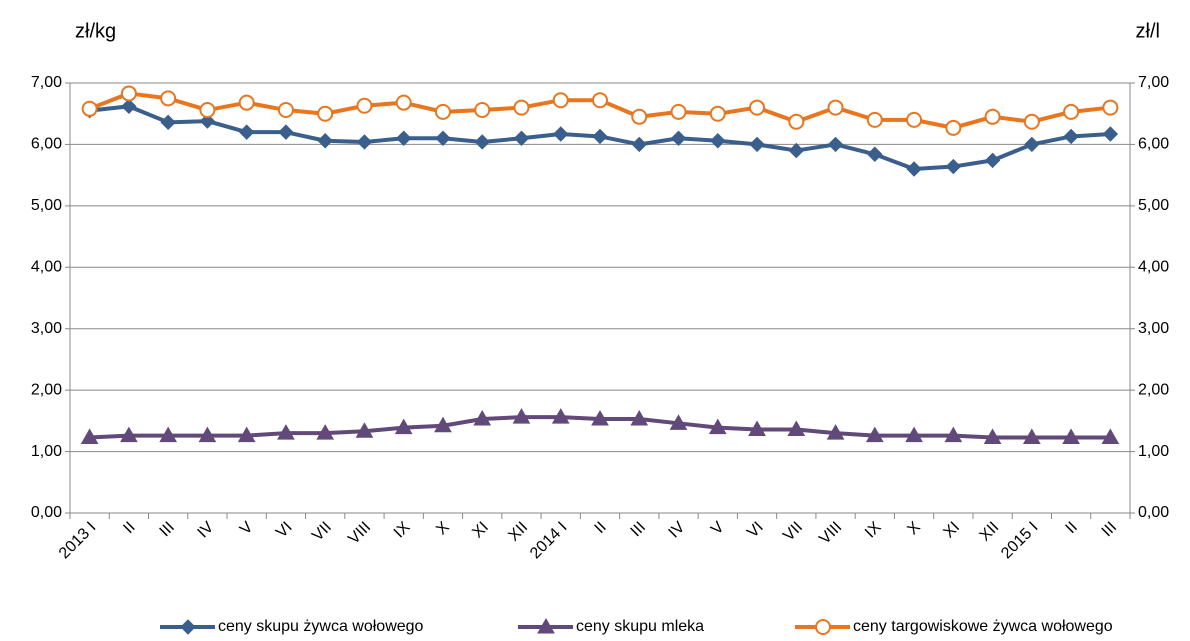 The height and width of the screenshot is (641, 1190). I want to click on legend-label: ceny targowiskowe żywca wołowego, so click(983, 626).